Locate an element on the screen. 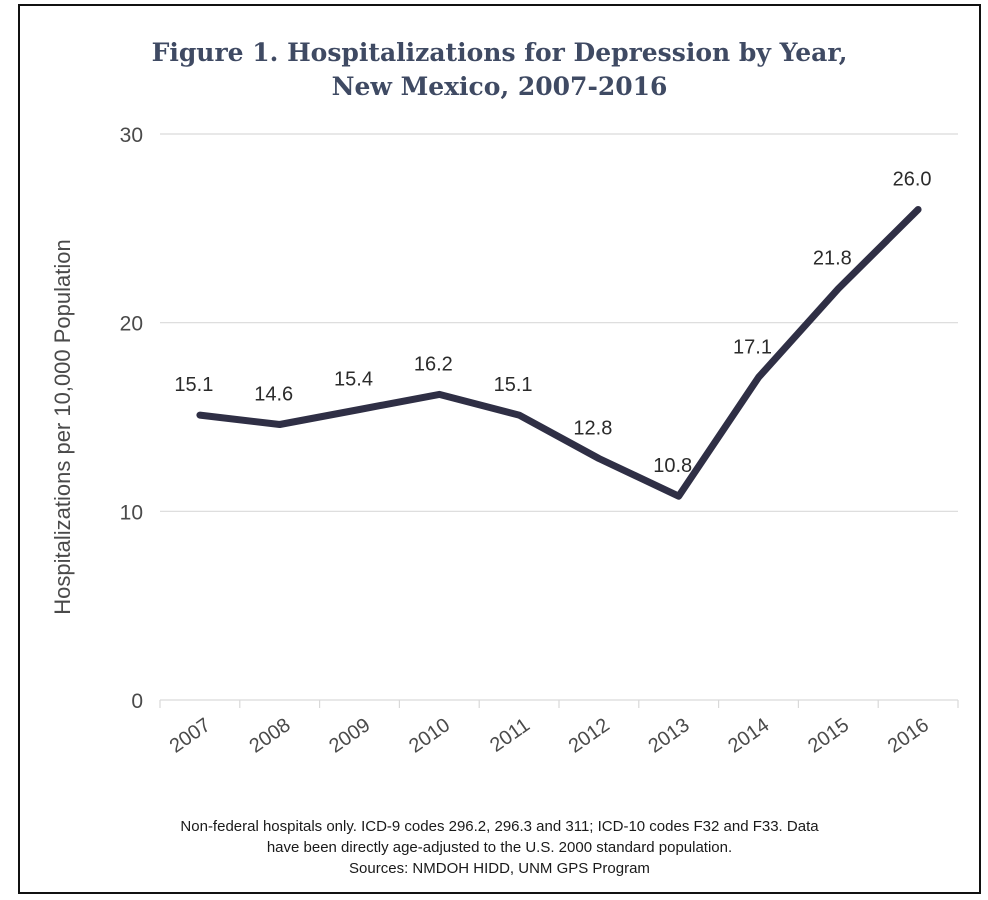 This screenshot has height=900, width=988. x-tick-label: 2011 is located at coordinates (510, 735).